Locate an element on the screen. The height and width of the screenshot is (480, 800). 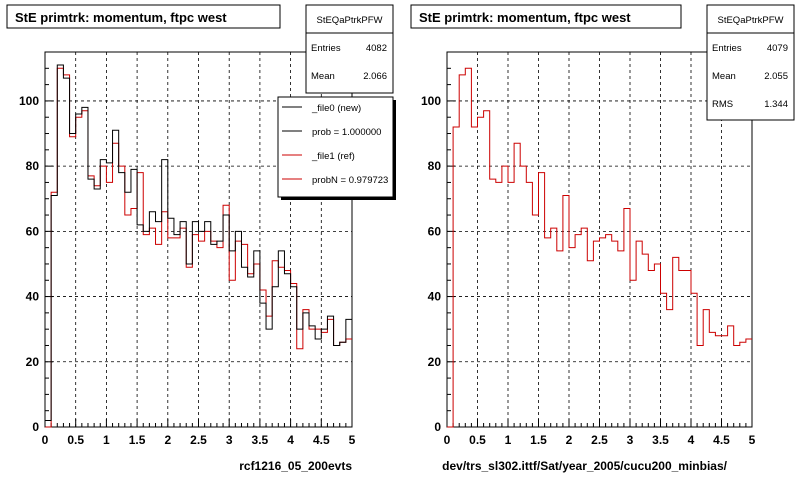
stats-value: 4079 is located at coordinates (777, 48).